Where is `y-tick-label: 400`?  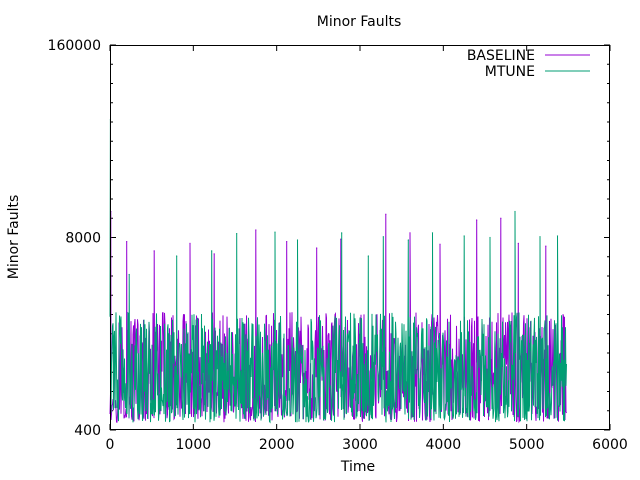
y-tick-label: 400 is located at coordinates (87, 431).